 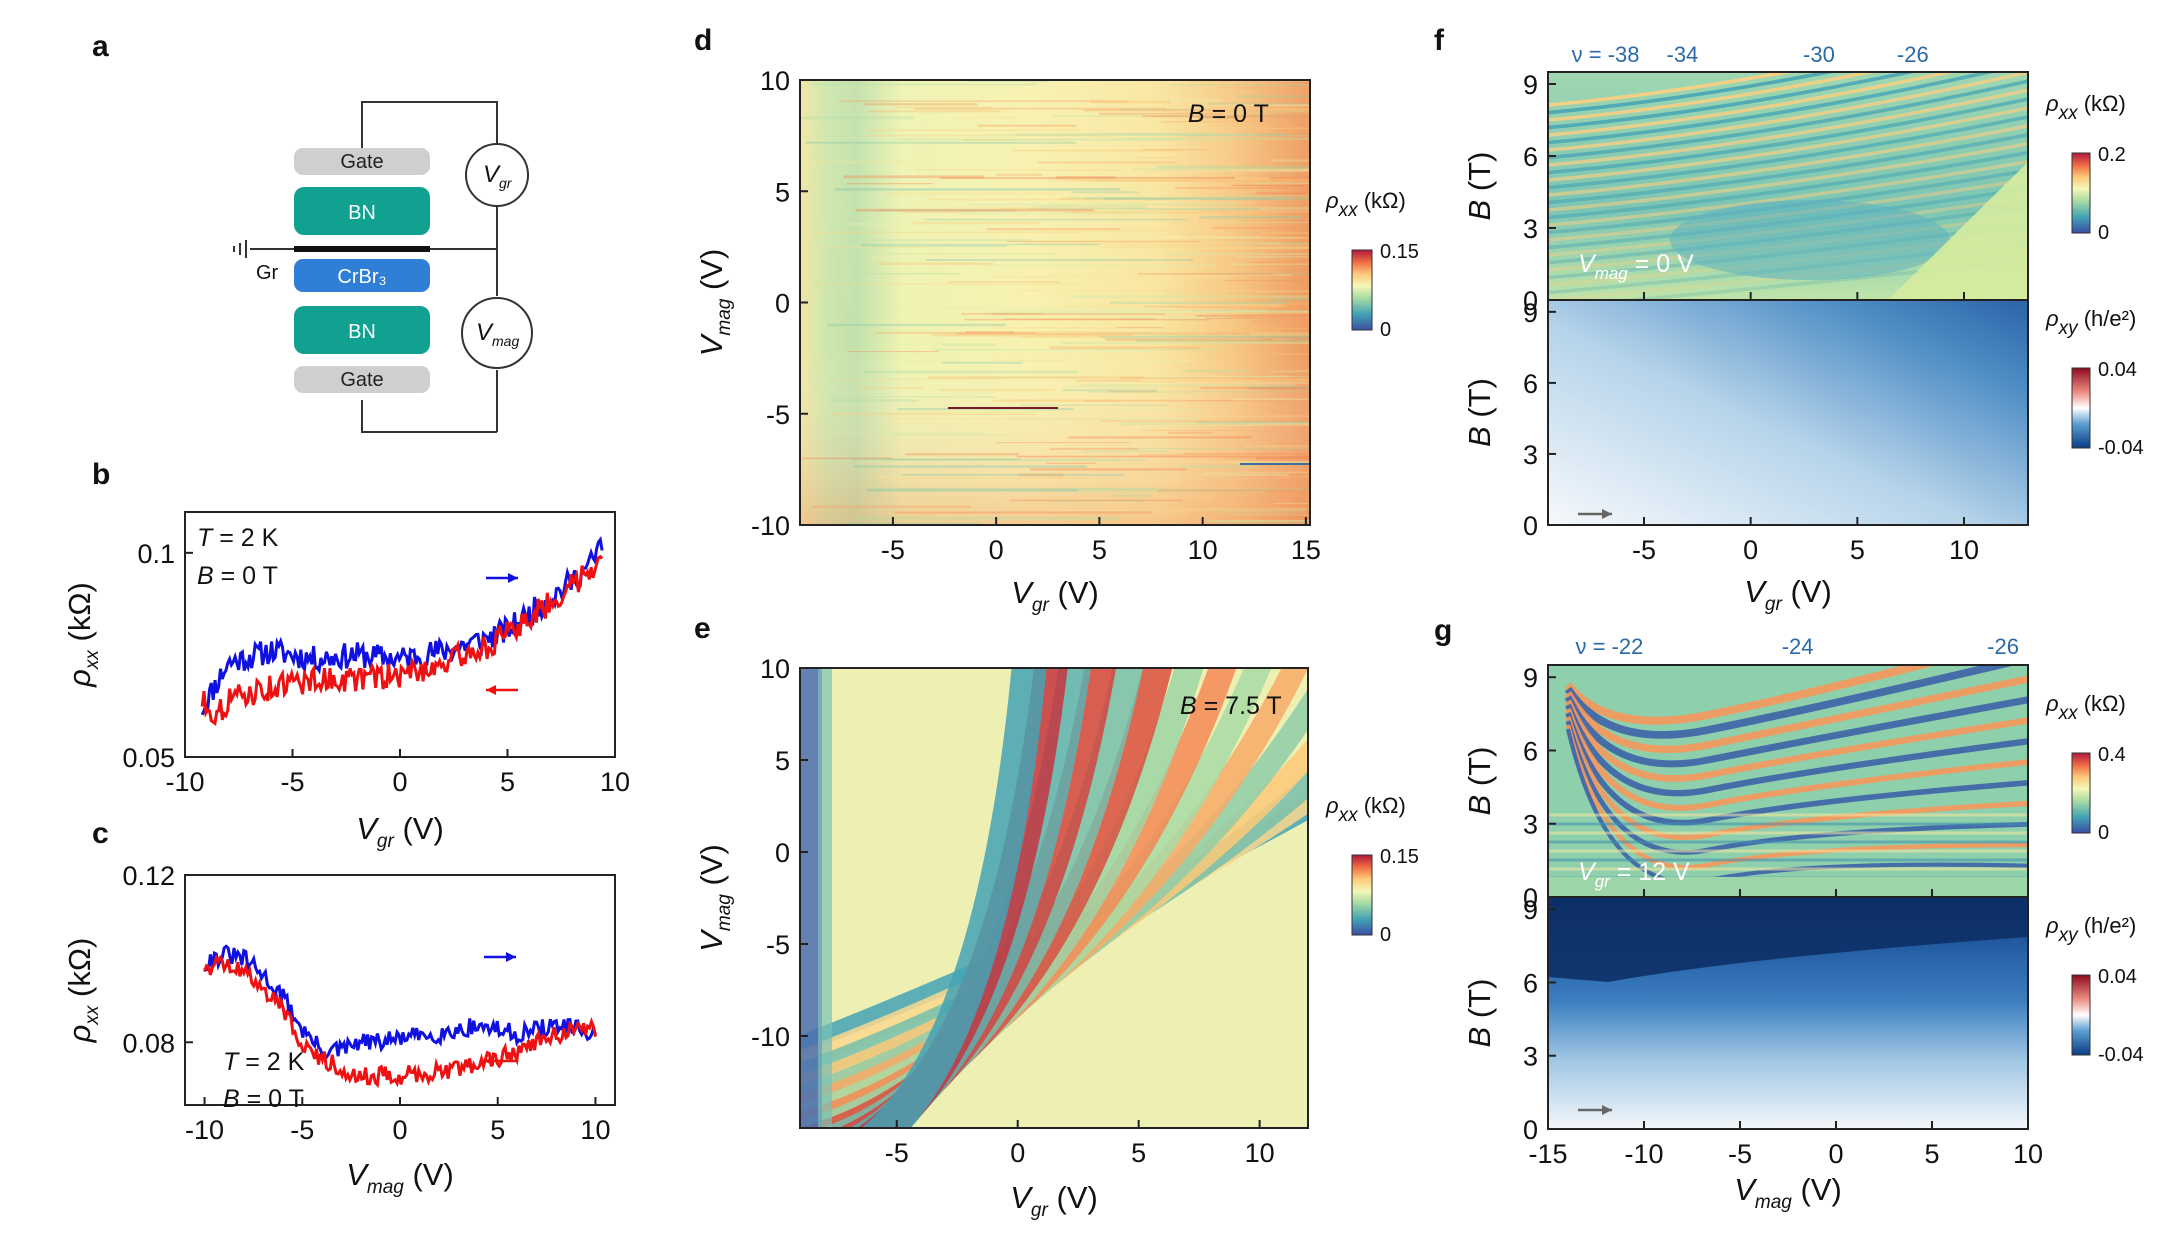 I want to click on colorbar-g-top, so click(x=2081, y=793).